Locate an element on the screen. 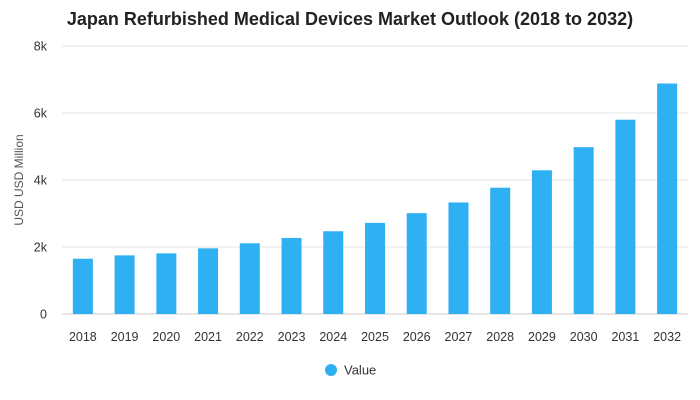  x-tick-label: 2020 is located at coordinates (166, 337).